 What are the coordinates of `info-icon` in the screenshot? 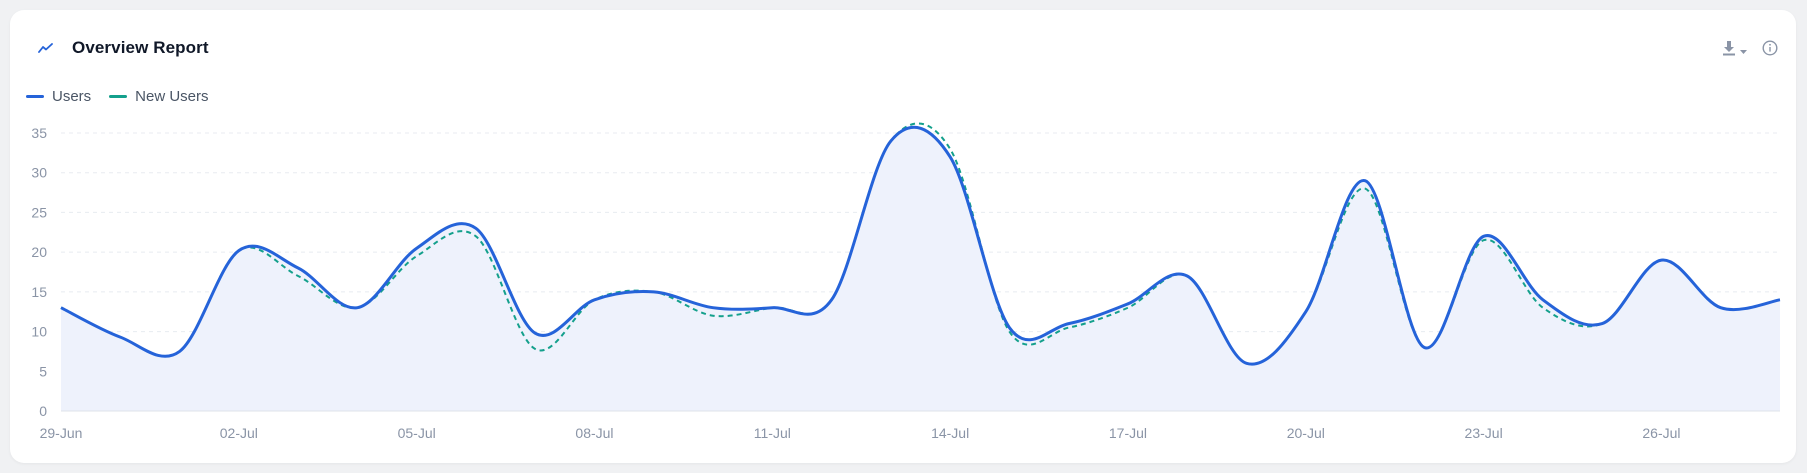 It's located at (1770, 50).